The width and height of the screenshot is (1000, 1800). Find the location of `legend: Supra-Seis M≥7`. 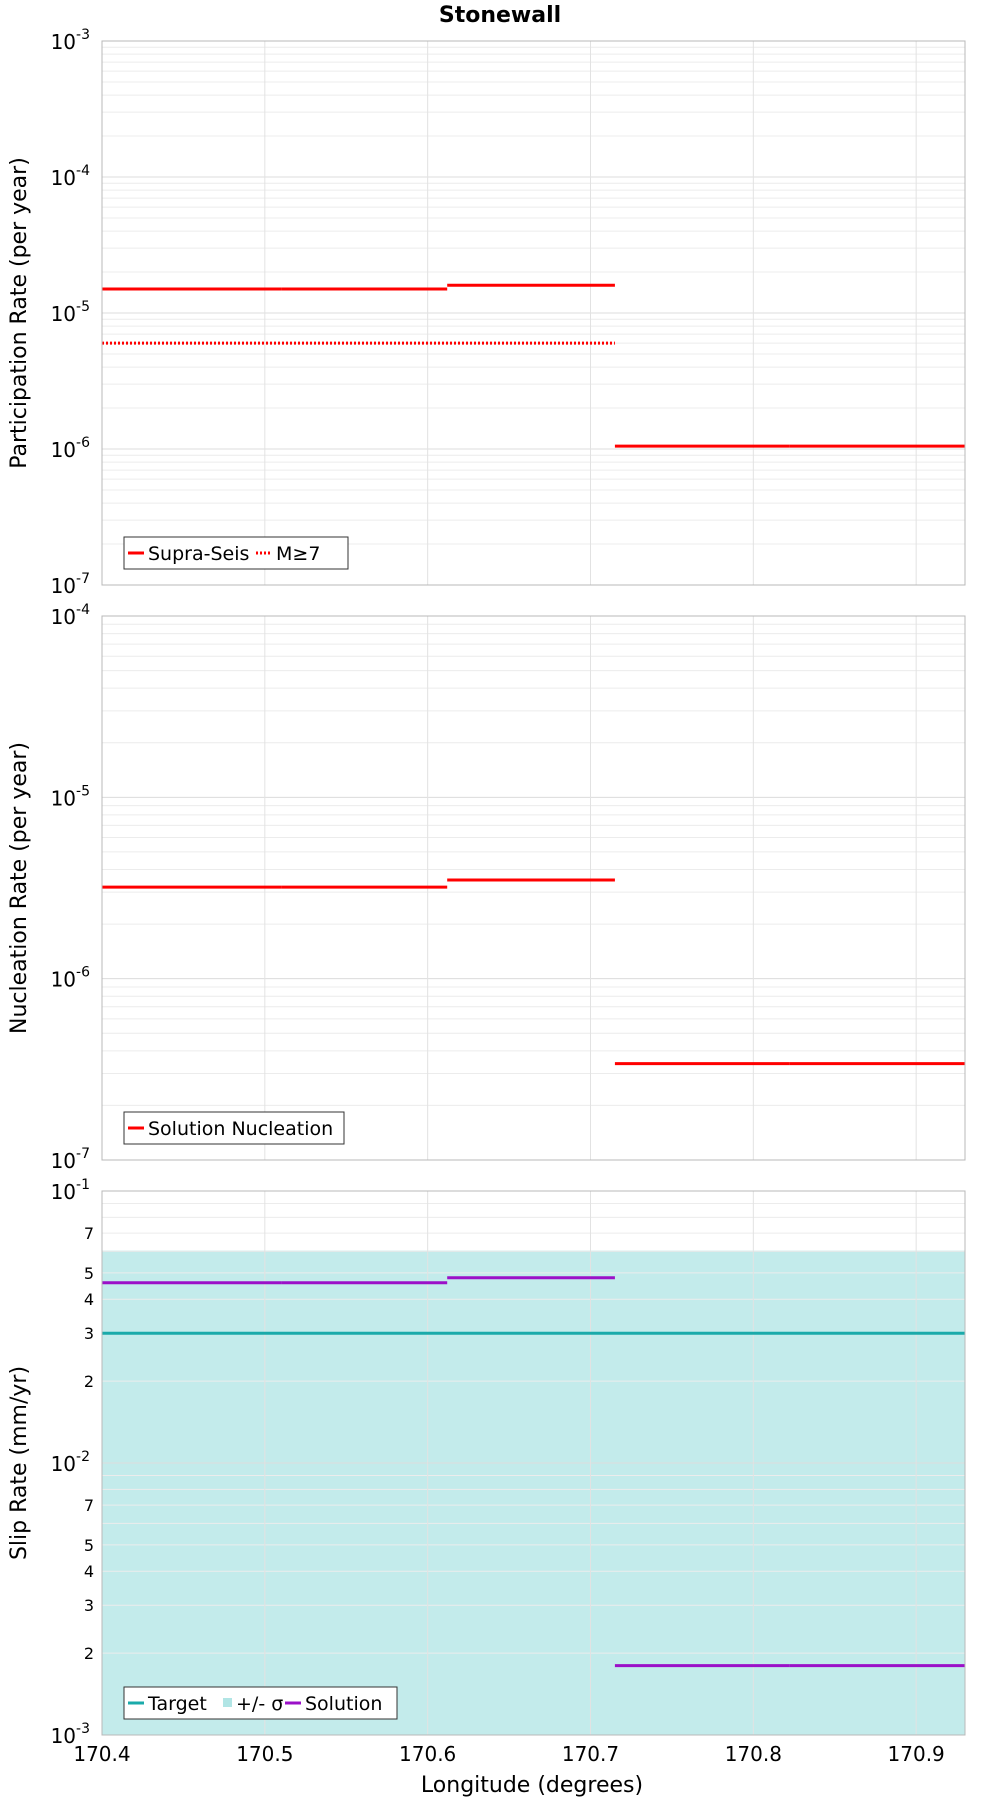

legend: Supra-Seis M≥7 is located at coordinates (236, 553).